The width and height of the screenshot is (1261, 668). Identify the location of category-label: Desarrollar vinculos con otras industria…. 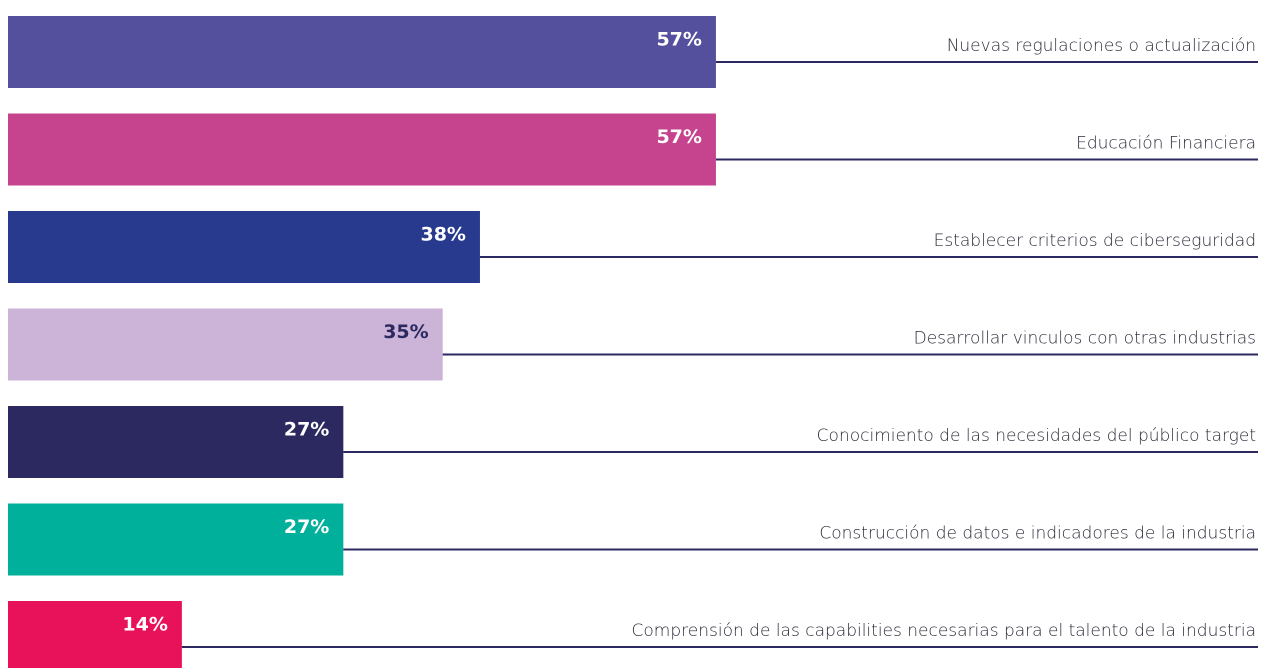
(1085, 339).